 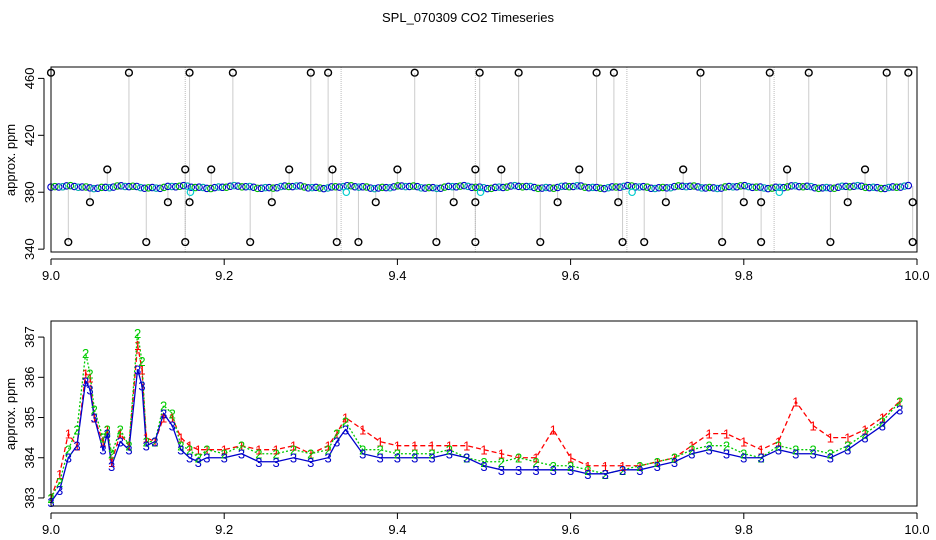 I want to click on top-x-tick-label: 9.0, so click(x=51, y=275).